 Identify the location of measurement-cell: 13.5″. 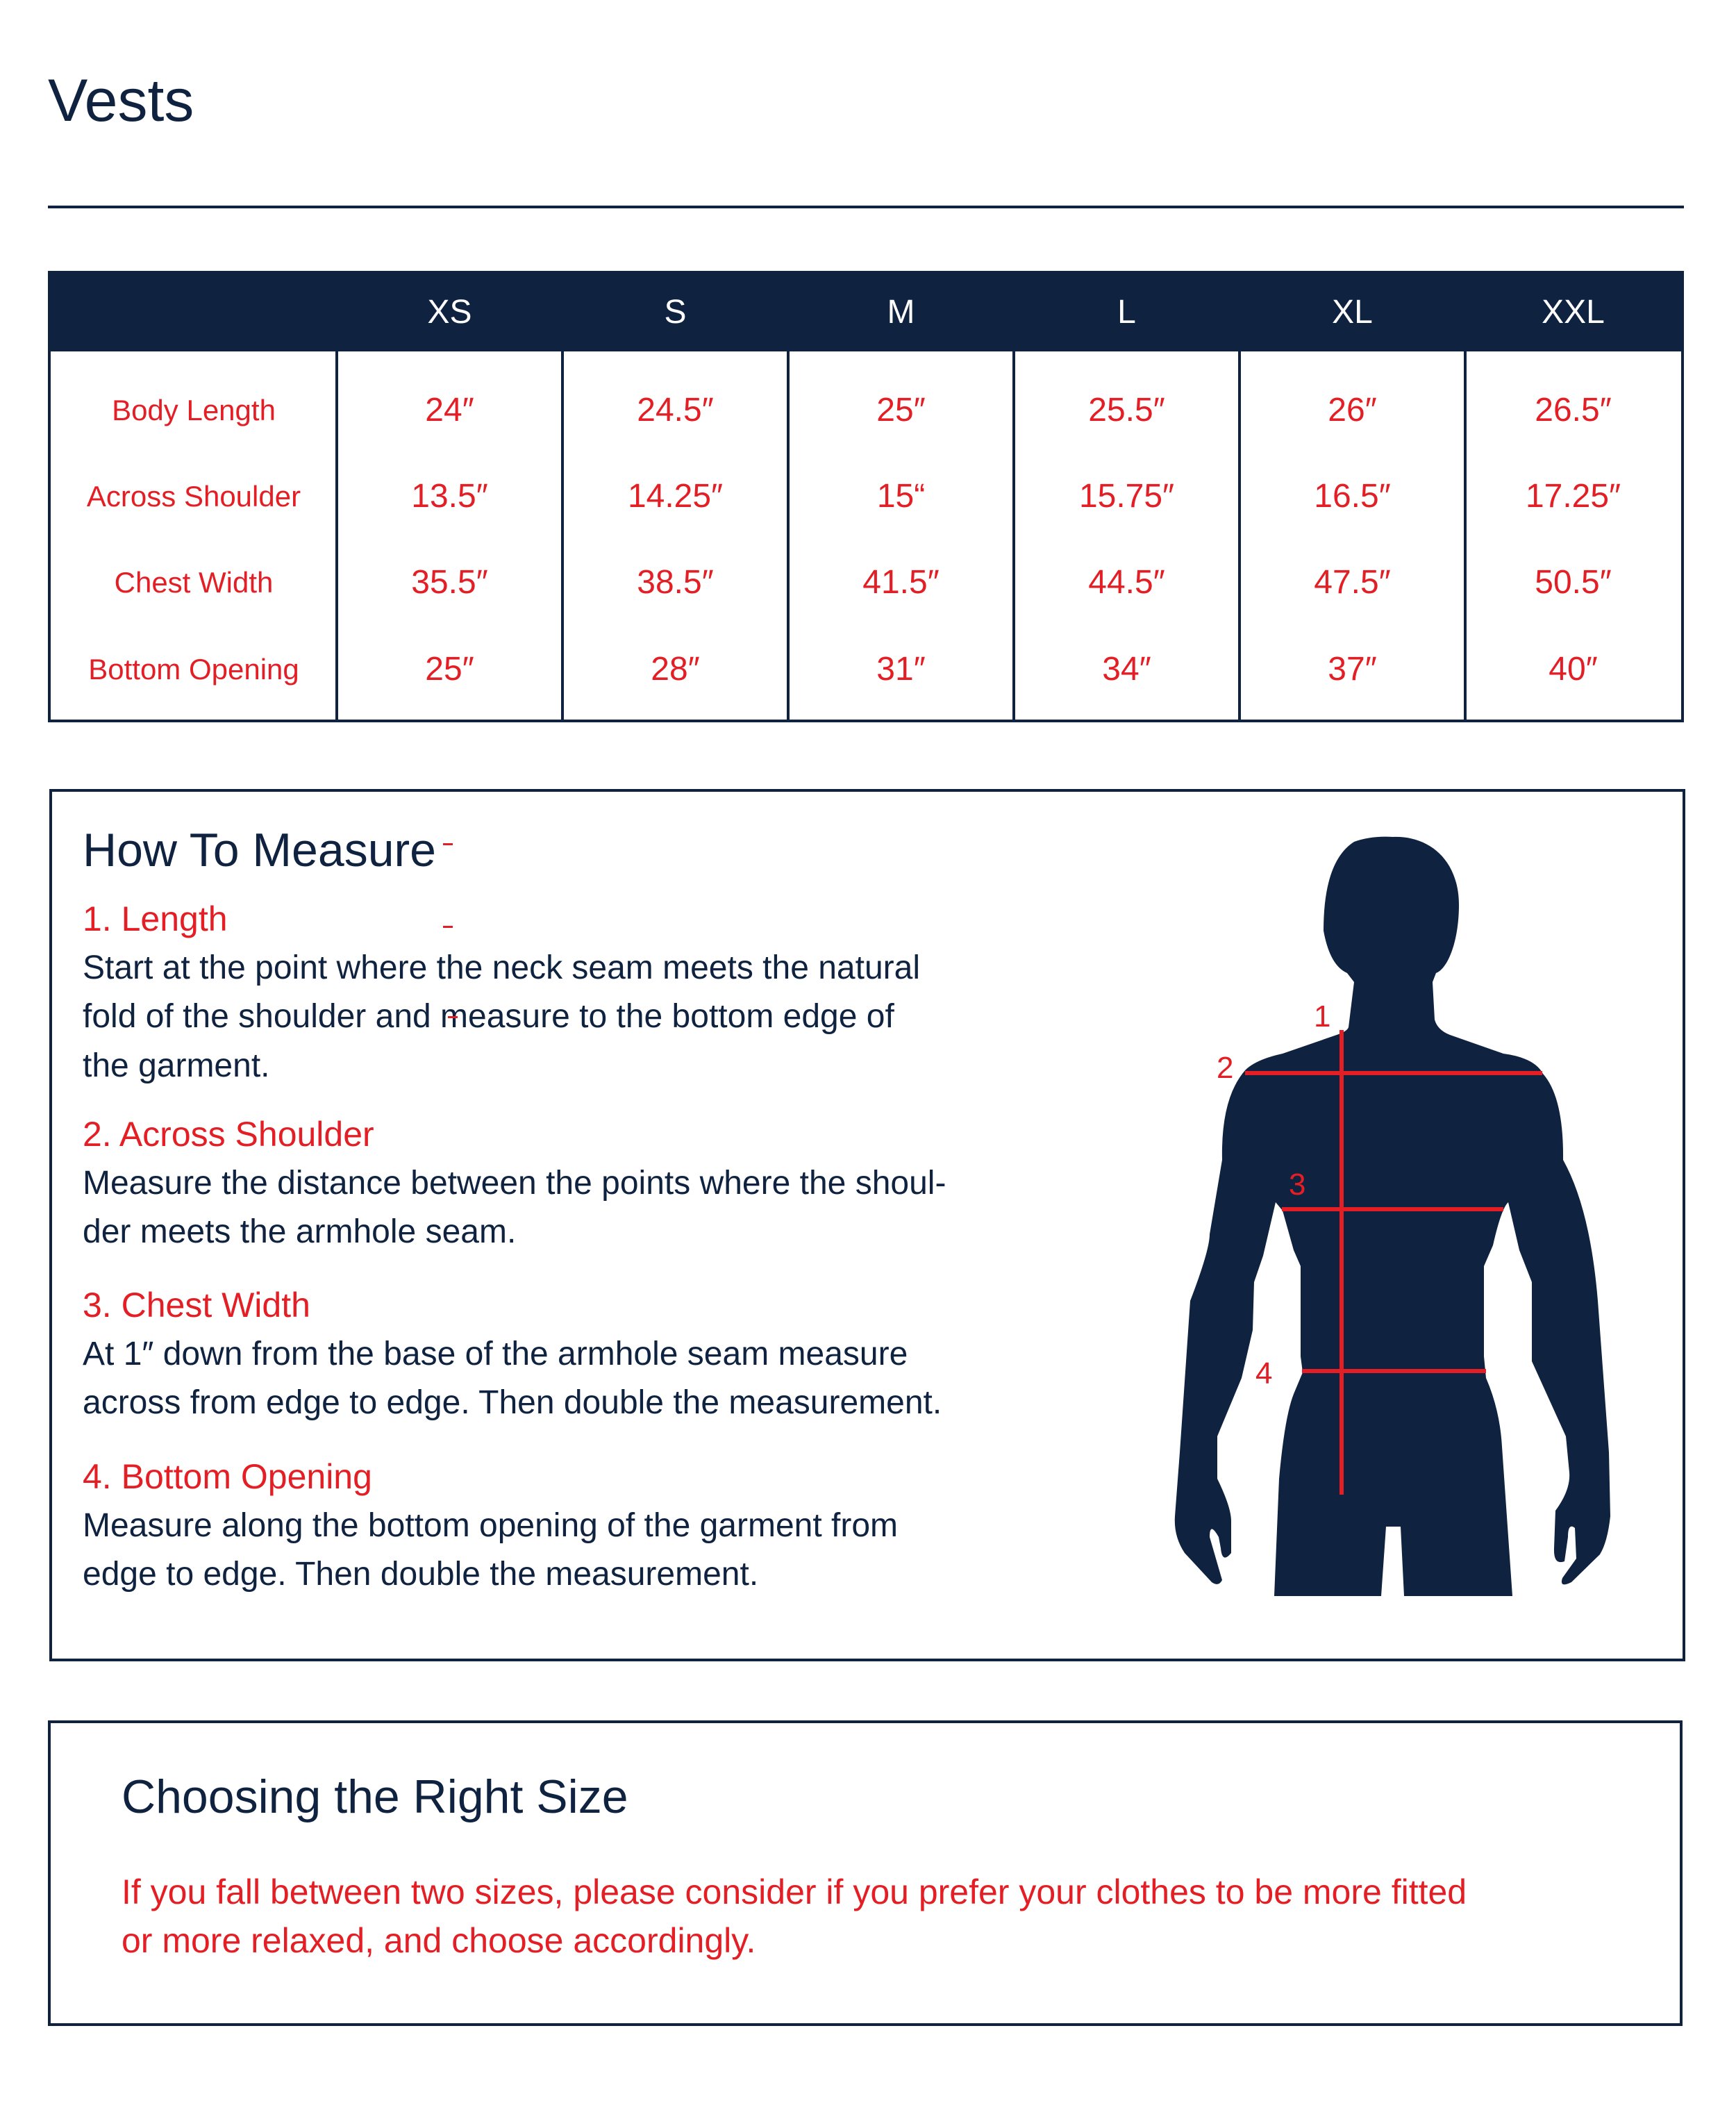
(449, 496).